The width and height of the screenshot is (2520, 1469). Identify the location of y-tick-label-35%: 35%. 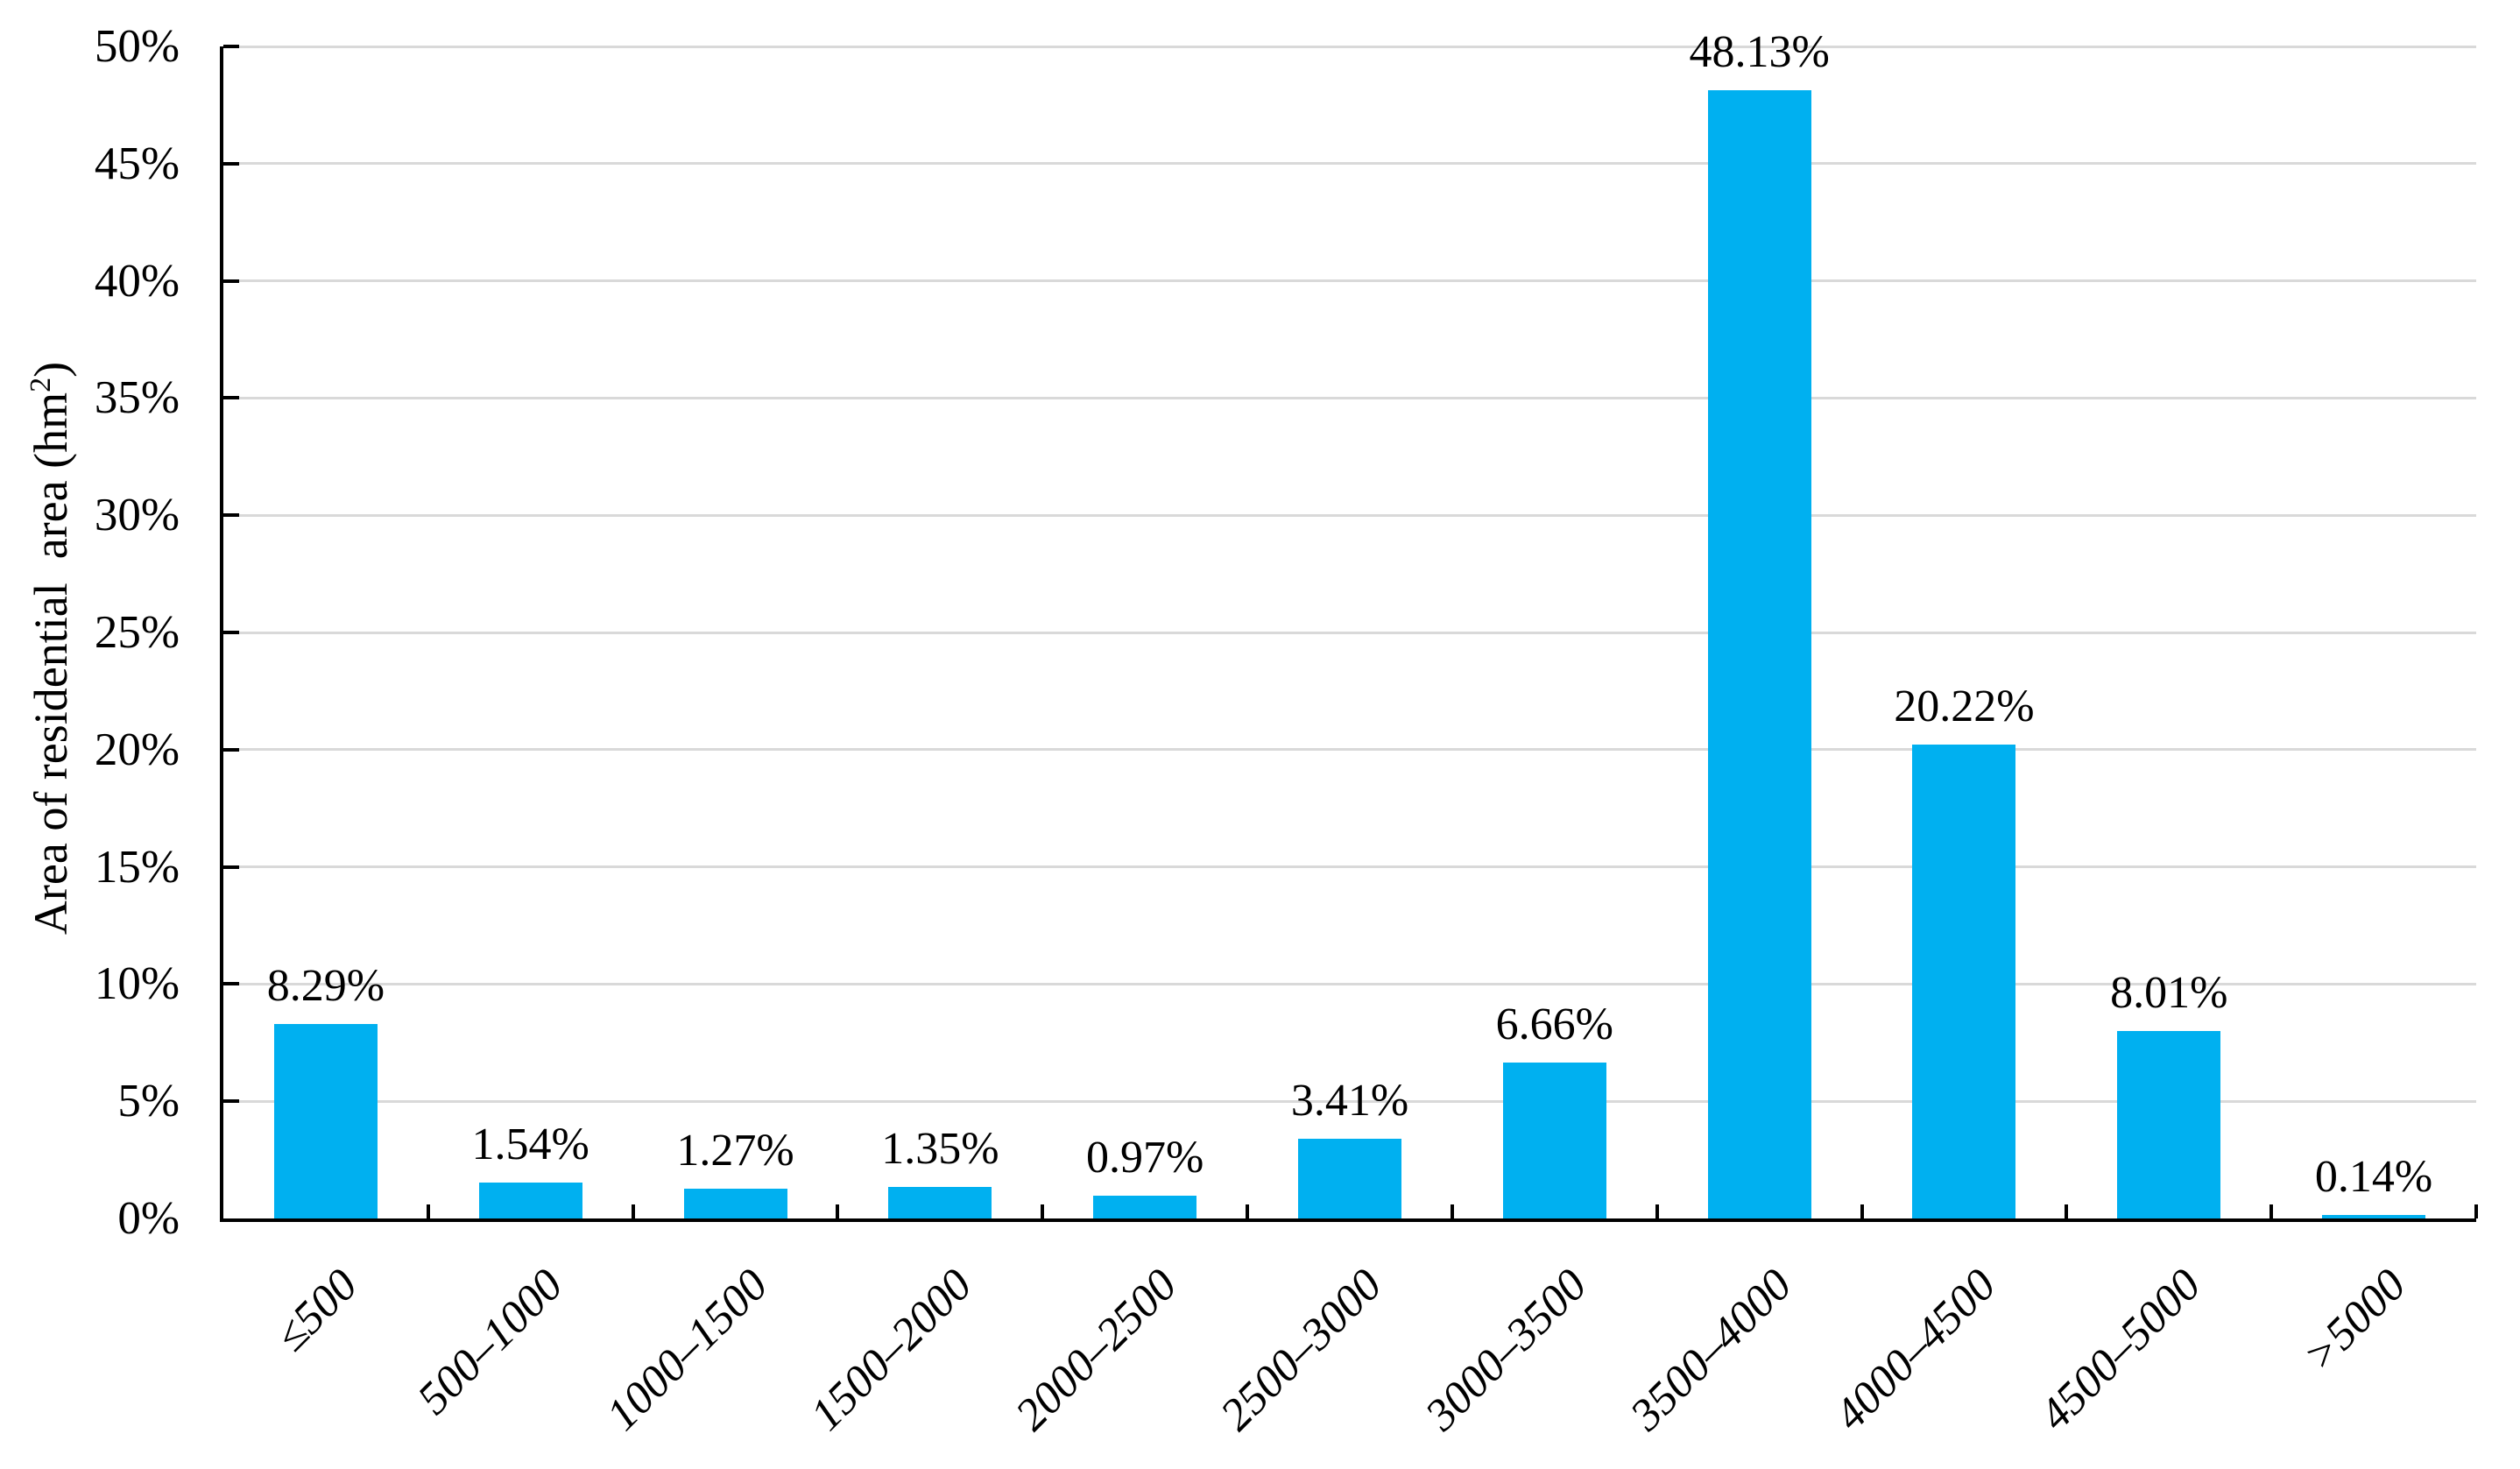
(137, 398).